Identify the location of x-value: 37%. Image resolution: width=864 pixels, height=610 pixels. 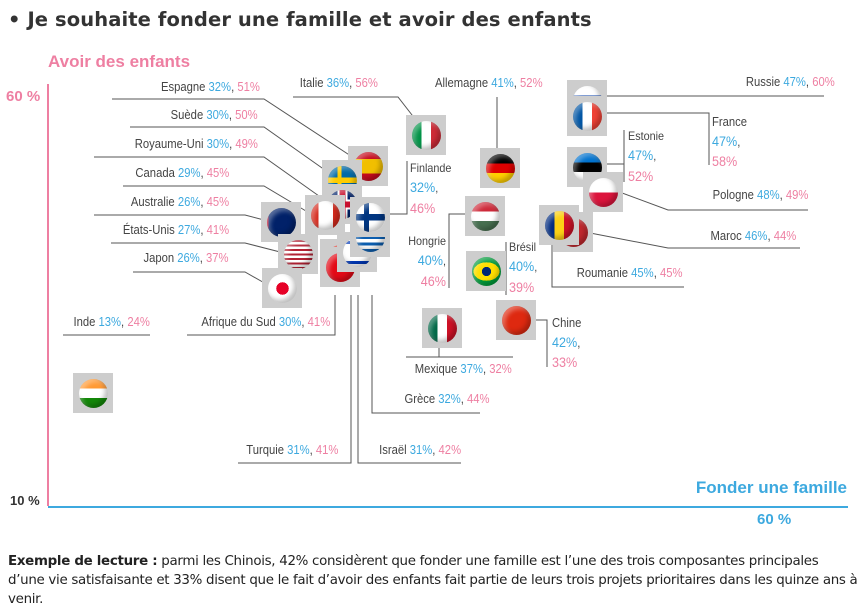
(472, 369).